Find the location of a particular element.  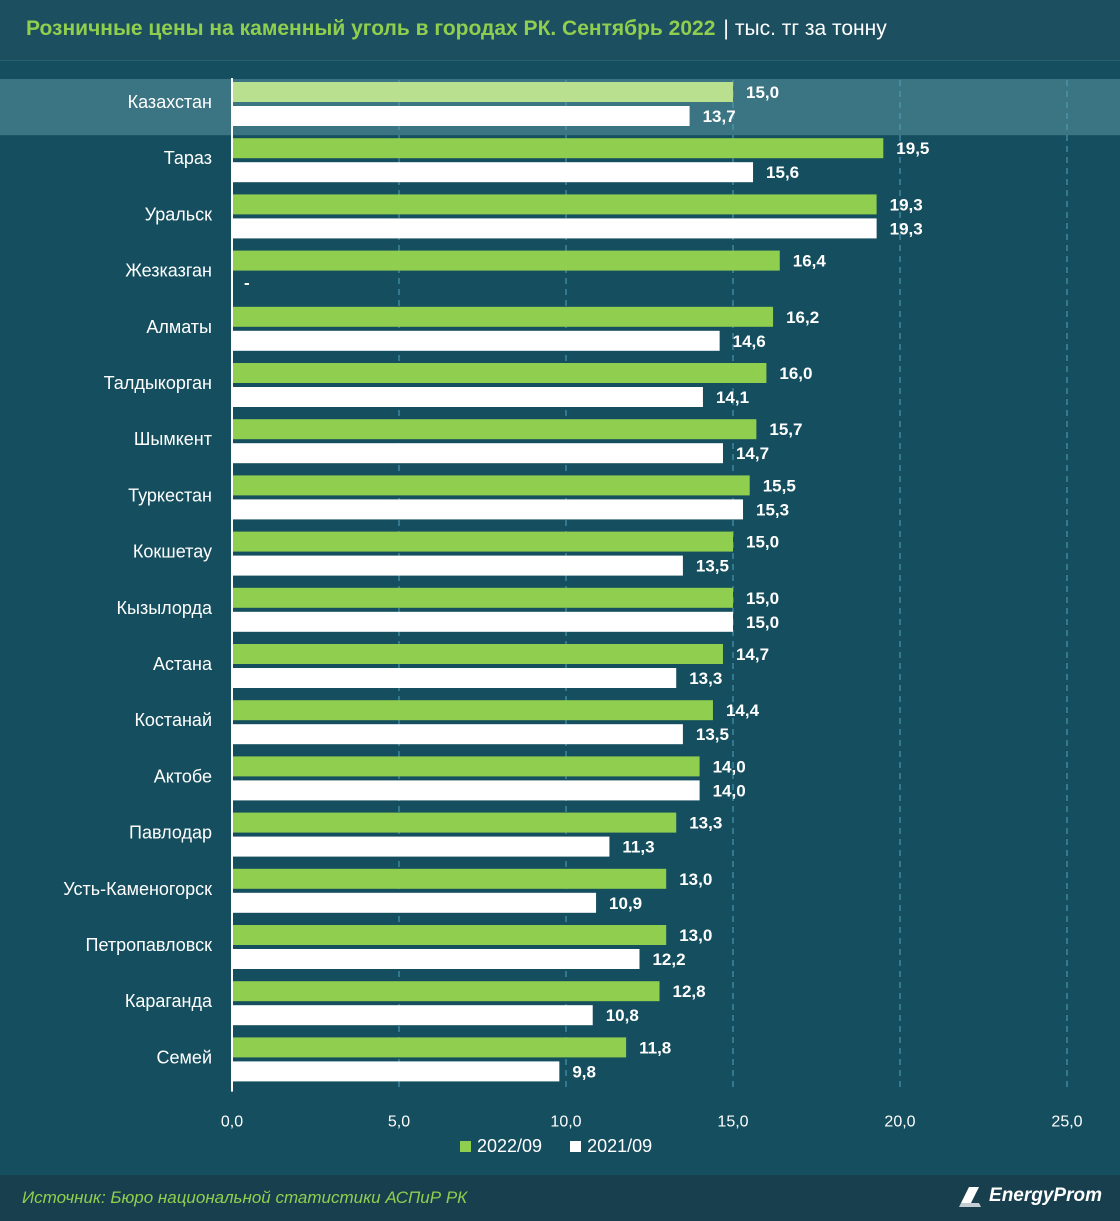

value-label-2021: 14,0 is located at coordinates (729, 790).